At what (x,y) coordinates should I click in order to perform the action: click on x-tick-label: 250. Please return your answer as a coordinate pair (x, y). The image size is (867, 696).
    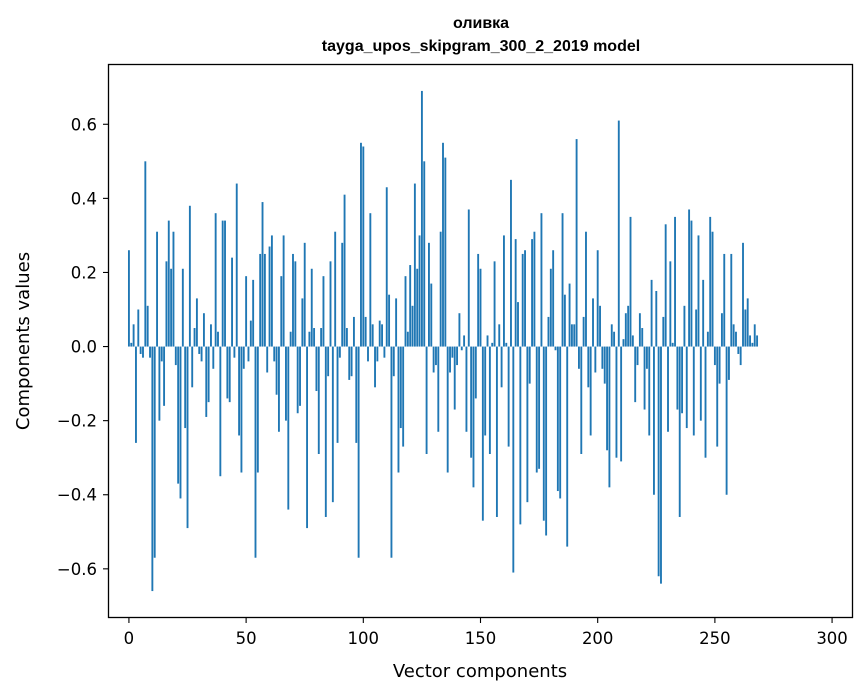
    Looking at the image, I should click on (715, 638).